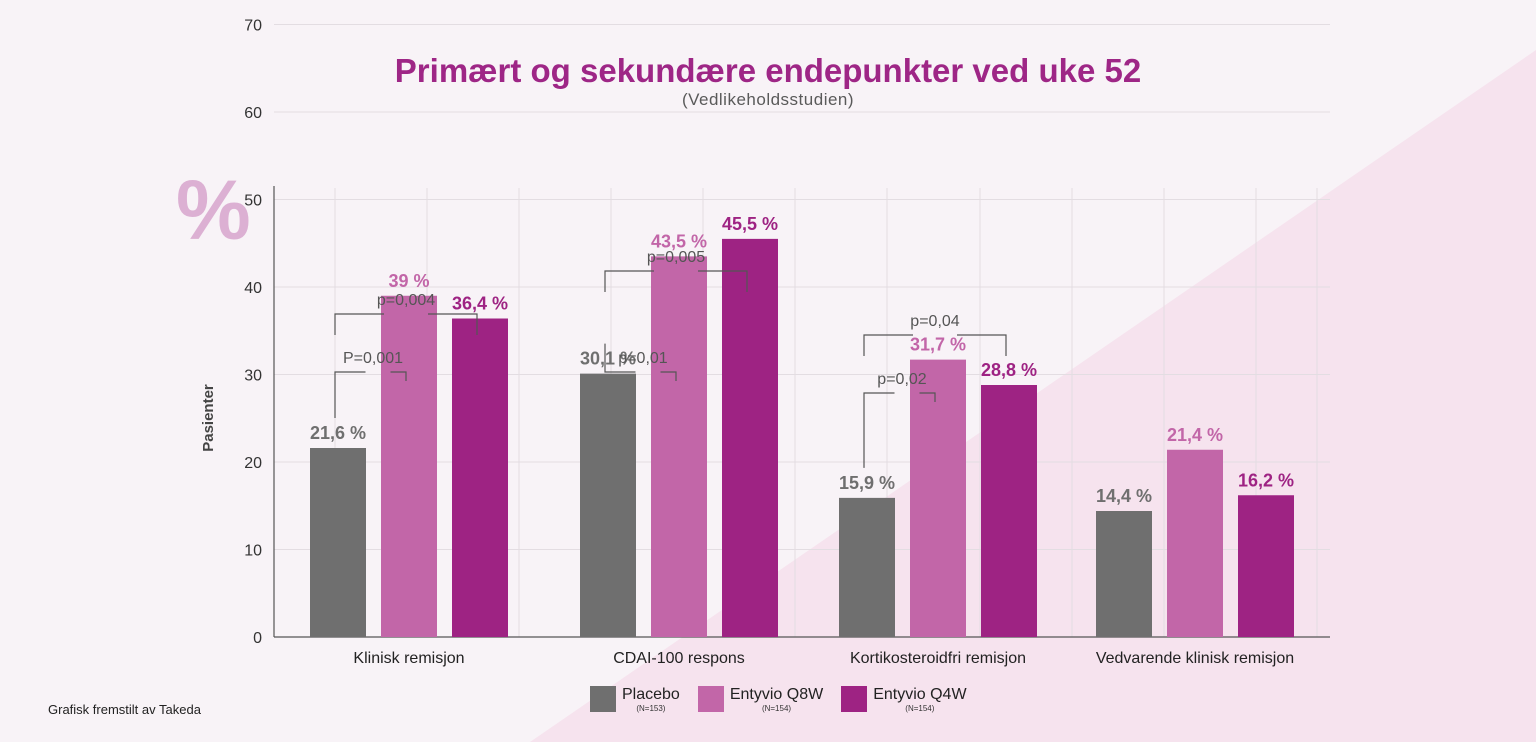 The image size is (1536, 742). Describe the element at coordinates (920, 694) in the screenshot. I see `legend-label: Entyvio Q4W` at that location.